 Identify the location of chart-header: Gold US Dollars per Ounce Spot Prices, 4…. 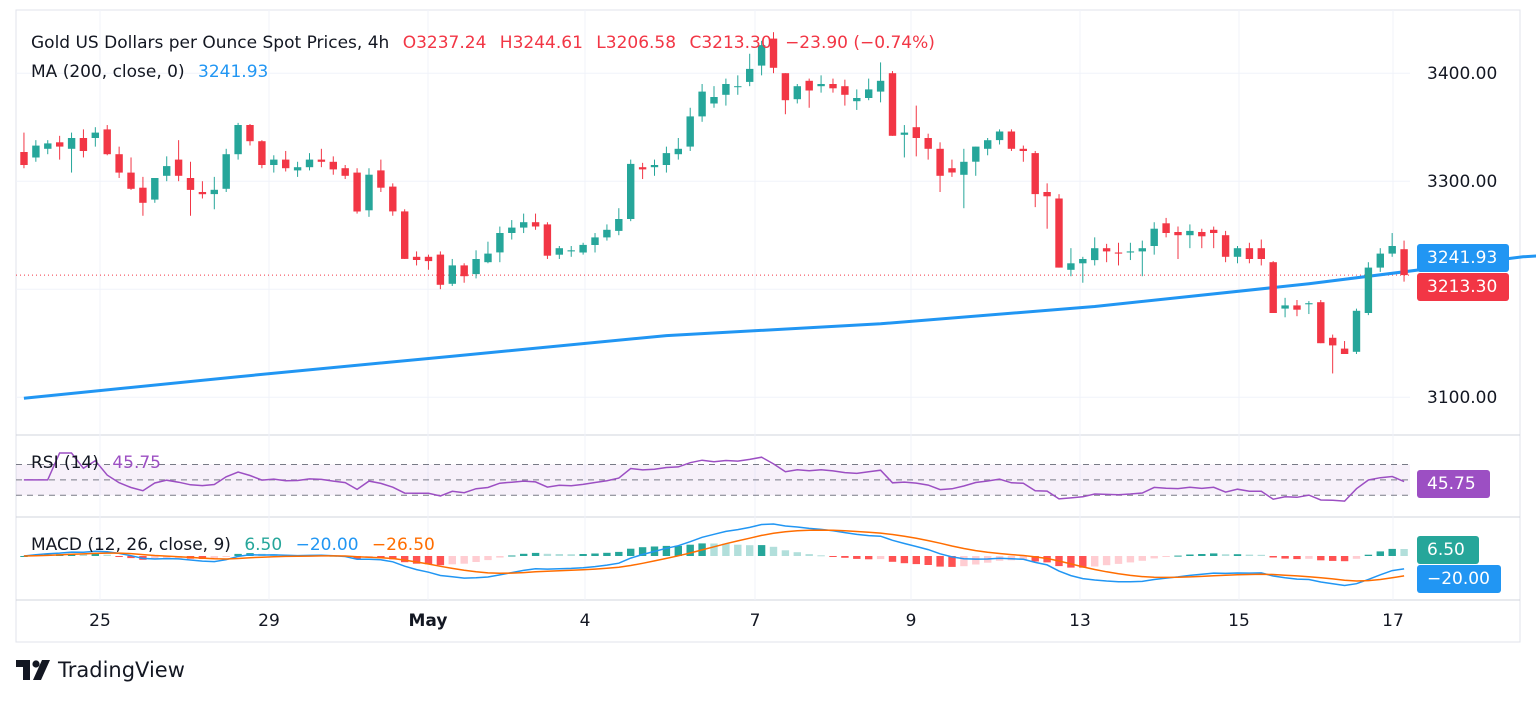
(487, 43).